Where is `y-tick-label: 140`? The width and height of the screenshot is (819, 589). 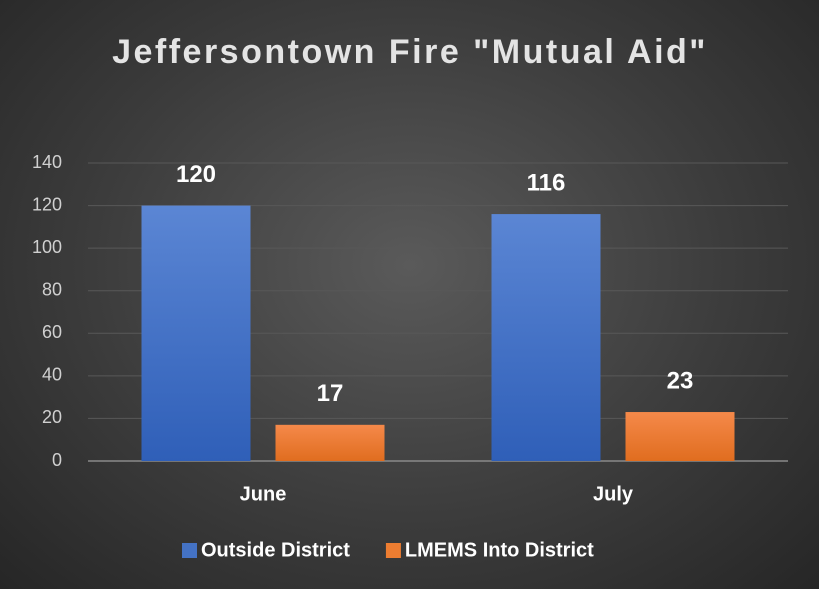
y-tick-label: 140 is located at coordinates (47, 162).